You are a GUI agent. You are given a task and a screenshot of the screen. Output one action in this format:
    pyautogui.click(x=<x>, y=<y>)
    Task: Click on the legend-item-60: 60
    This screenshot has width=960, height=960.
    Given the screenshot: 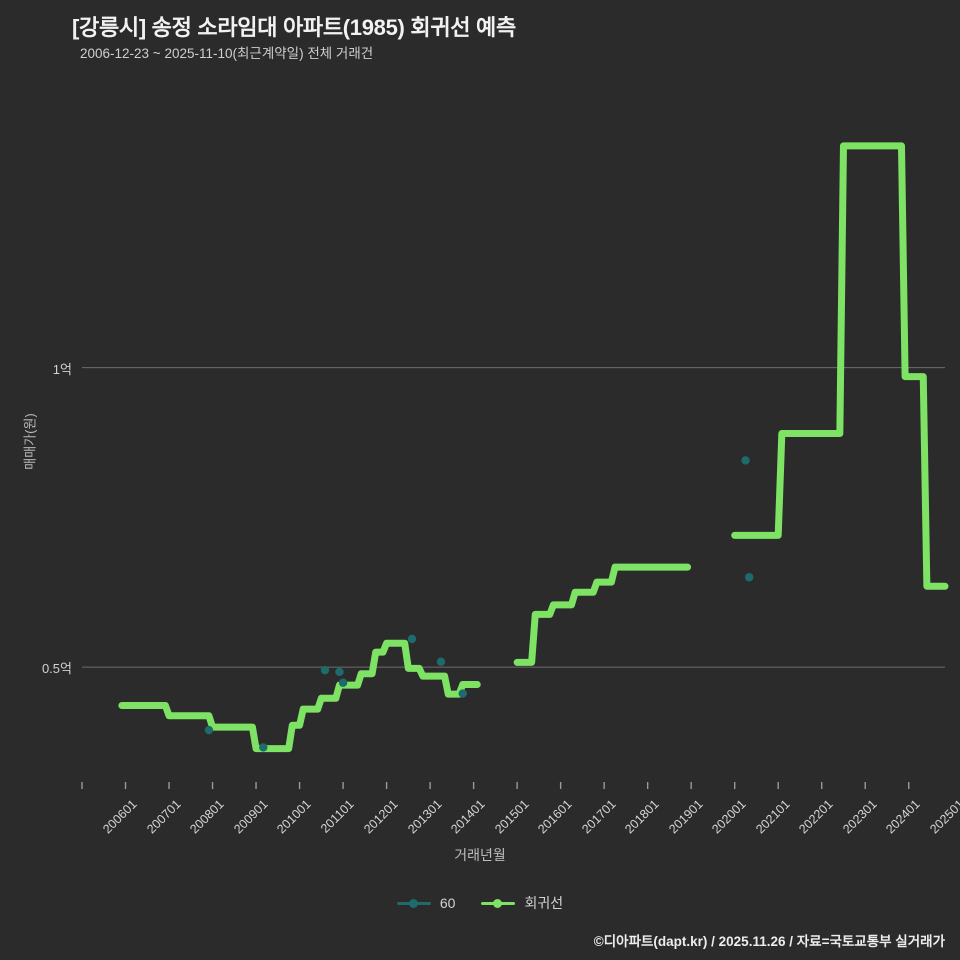 What is the action you would take?
    pyautogui.click(x=426, y=903)
    